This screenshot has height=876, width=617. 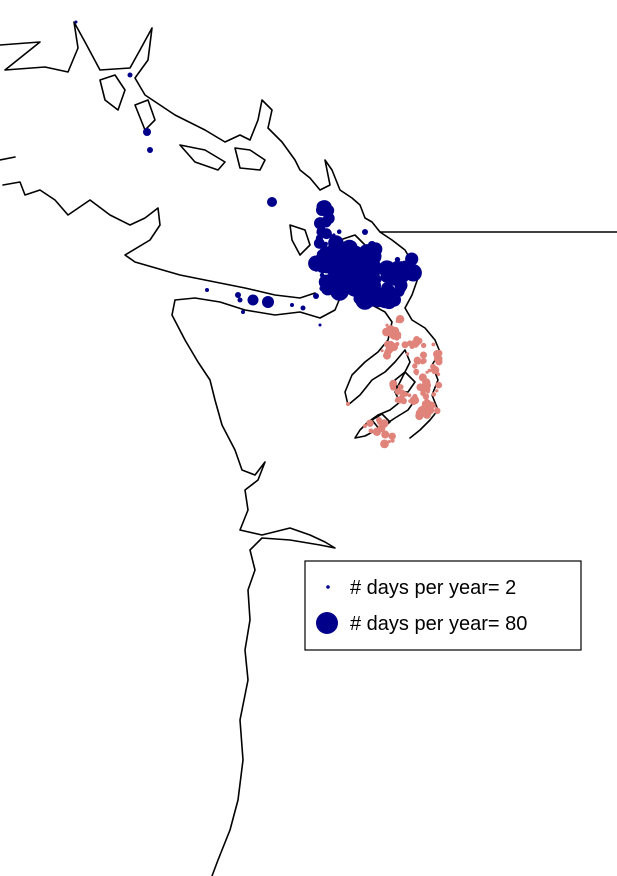 What do you see at coordinates (438, 624) in the screenshot?
I see `legend-label-large: # days per year= 80` at bounding box center [438, 624].